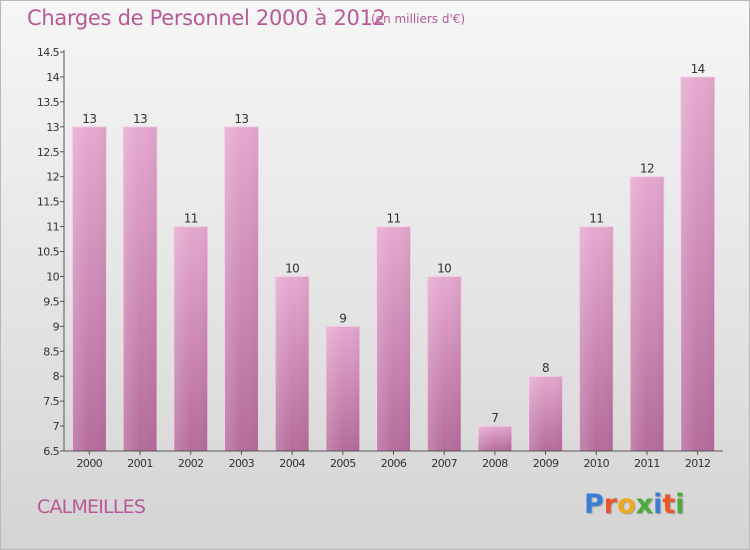  I want to click on y-tick-label: 10.5, so click(48, 252).